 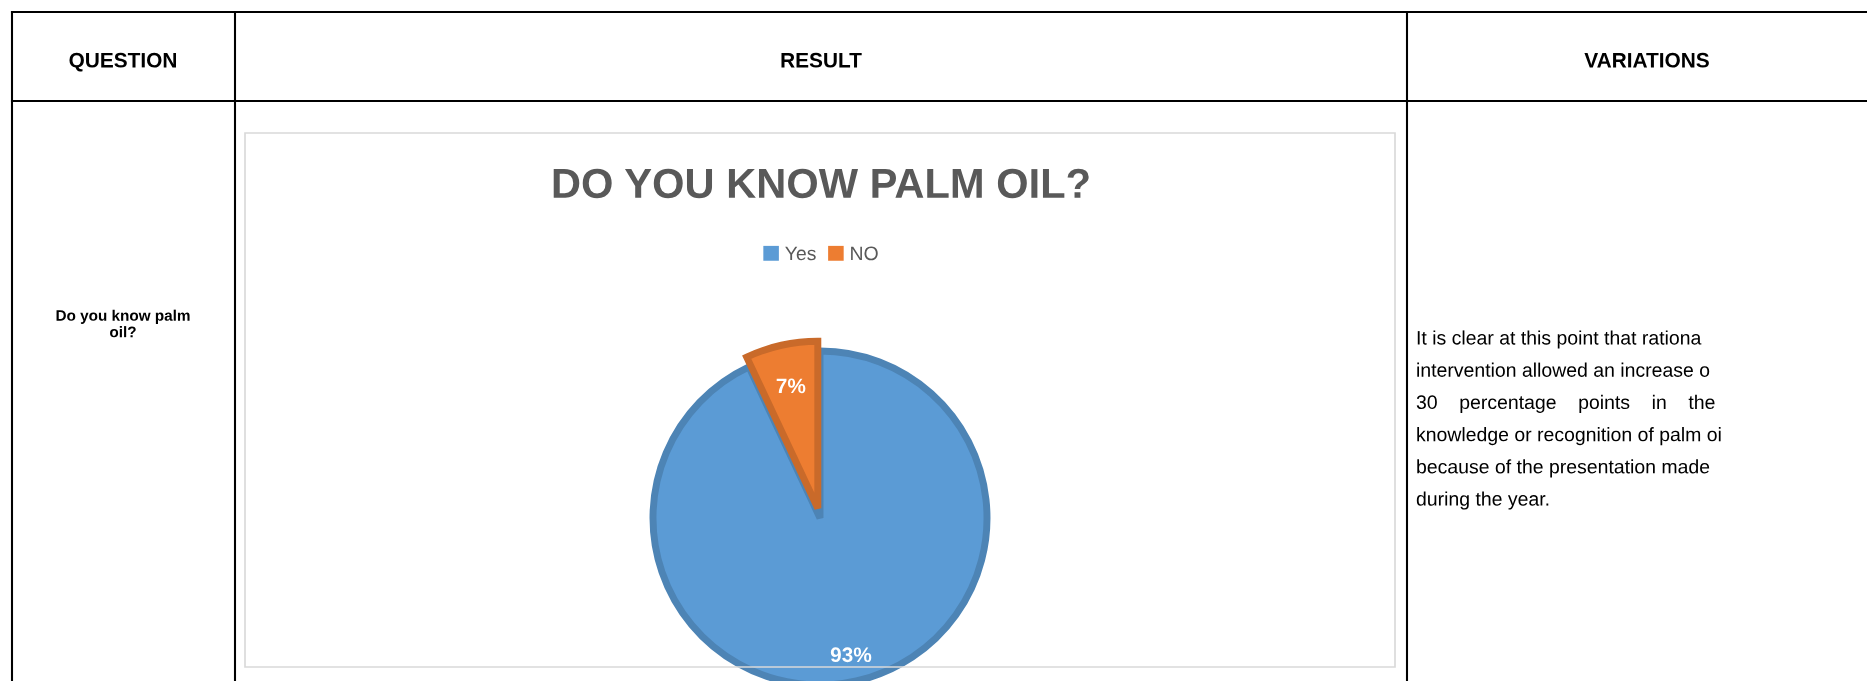 What do you see at coordinates (821, 183) in the screenshot?
I see `chart-title: DO YOU KNOW PALM OIL?` at bounding box center [821, 183].